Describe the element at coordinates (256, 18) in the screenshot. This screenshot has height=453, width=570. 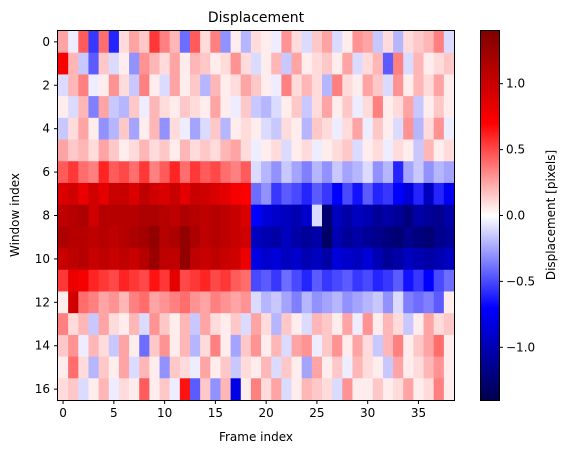
I see `chart-title: Displacement` at that location.